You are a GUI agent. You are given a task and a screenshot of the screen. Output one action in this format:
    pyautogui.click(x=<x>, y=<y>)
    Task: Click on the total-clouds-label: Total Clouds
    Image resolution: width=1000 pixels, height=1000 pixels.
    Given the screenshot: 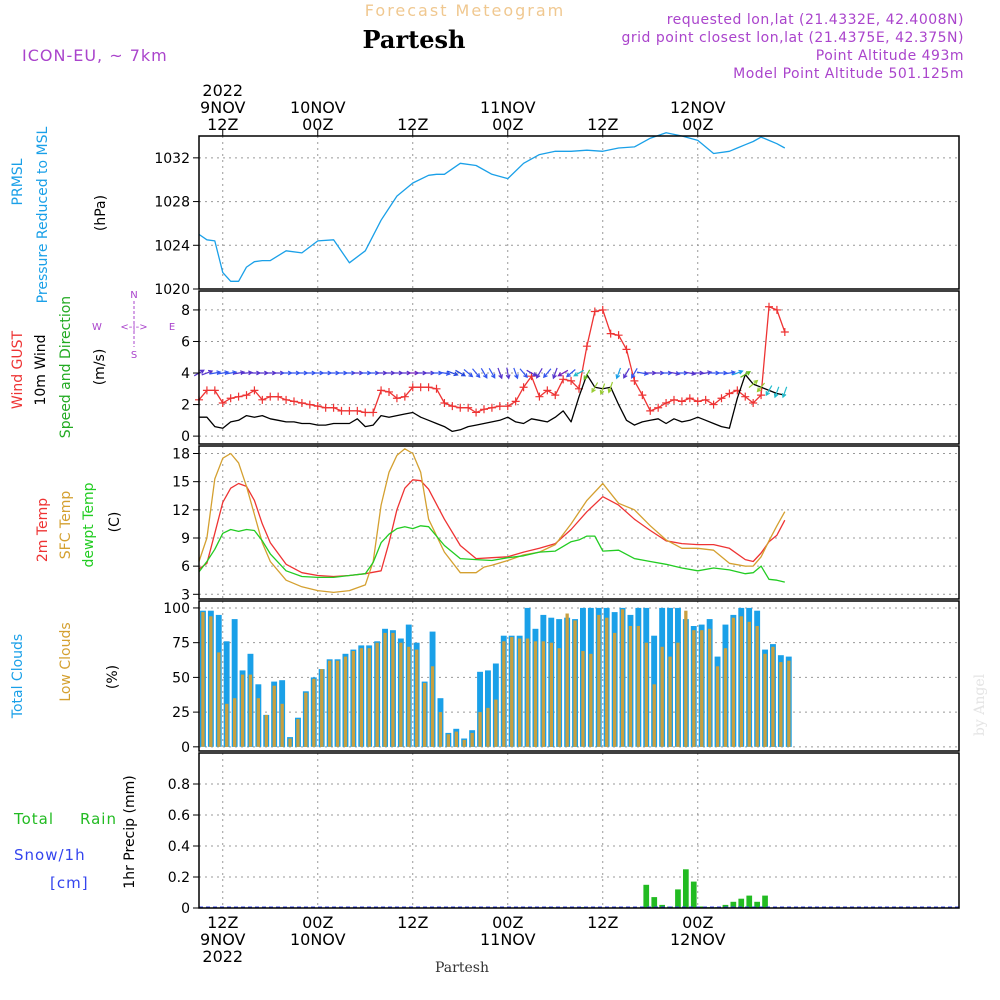 What is the action you would take?
    pyautogui.click(x=18, y=676)
    